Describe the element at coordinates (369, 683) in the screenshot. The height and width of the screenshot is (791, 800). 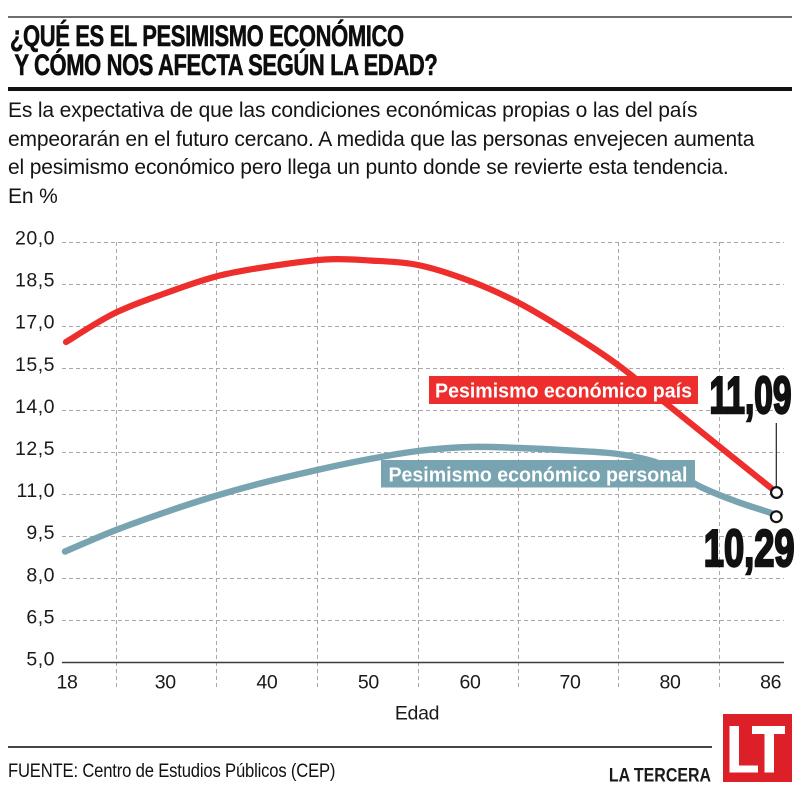
I see `svg-text: 50` at that location.